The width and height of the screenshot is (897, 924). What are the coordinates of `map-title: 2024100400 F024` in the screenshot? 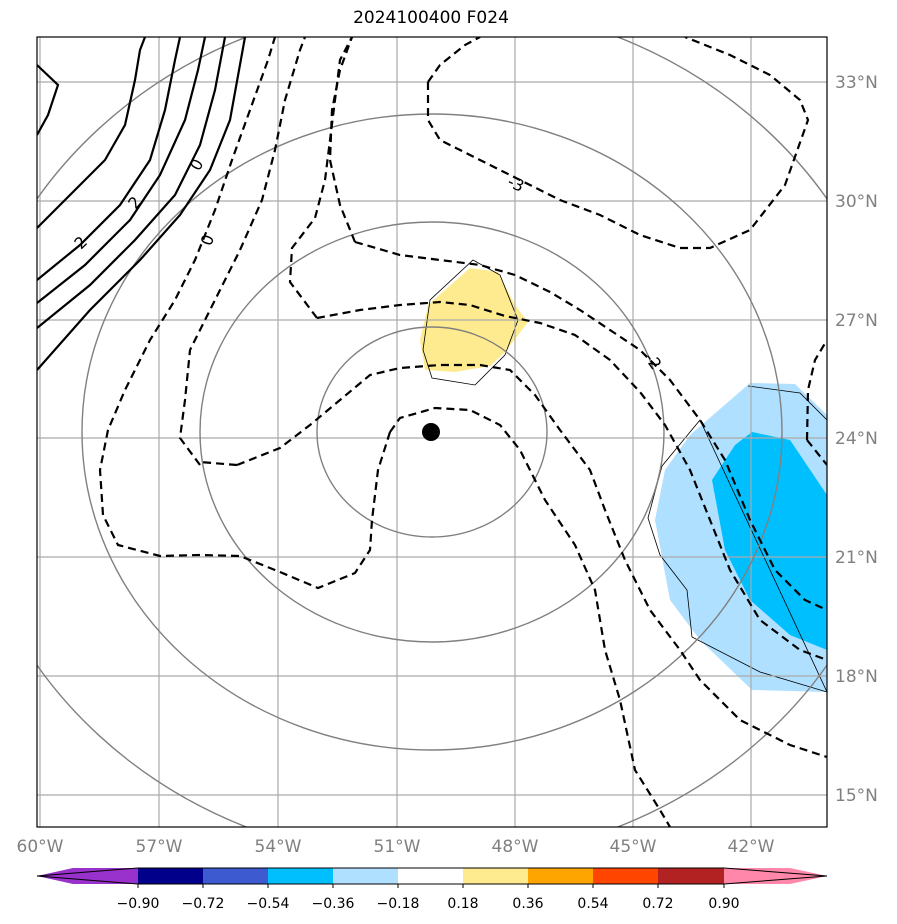 It's located at (431, 18).